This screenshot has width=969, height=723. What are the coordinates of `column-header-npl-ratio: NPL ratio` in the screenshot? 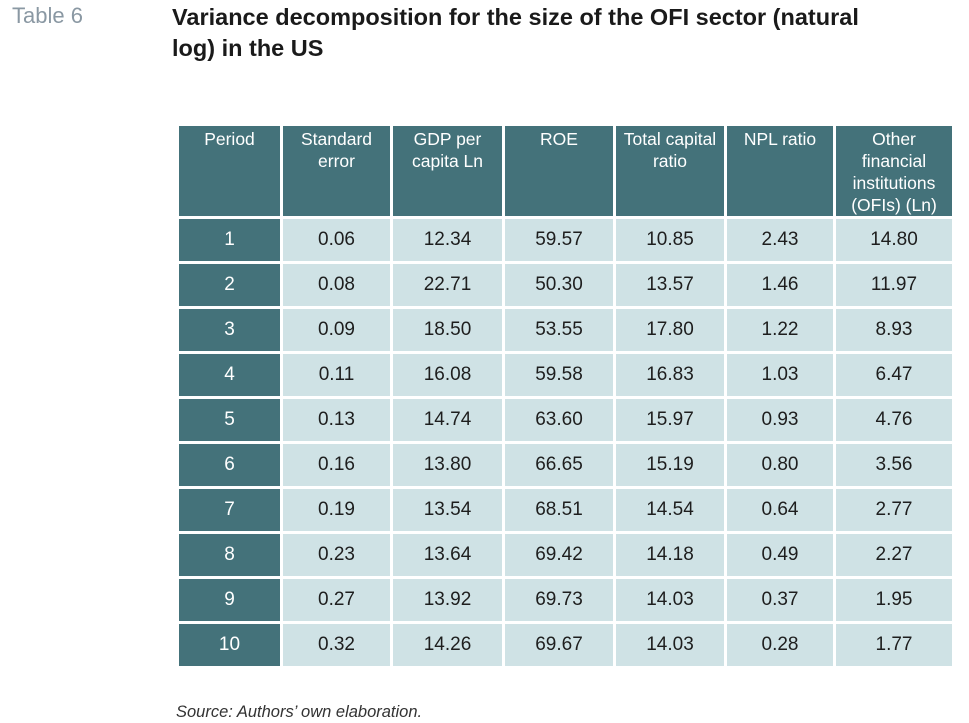 It's located at (780, 171).